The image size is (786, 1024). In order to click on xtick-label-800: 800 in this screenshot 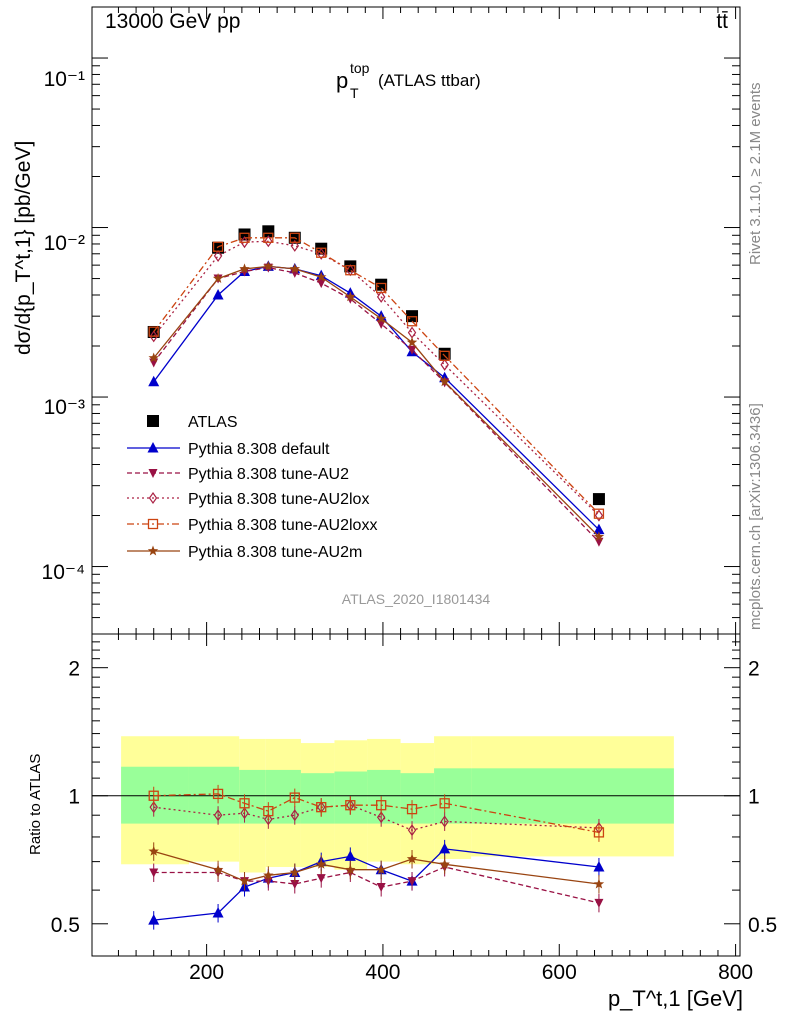, I will do `click(735, 972)`.